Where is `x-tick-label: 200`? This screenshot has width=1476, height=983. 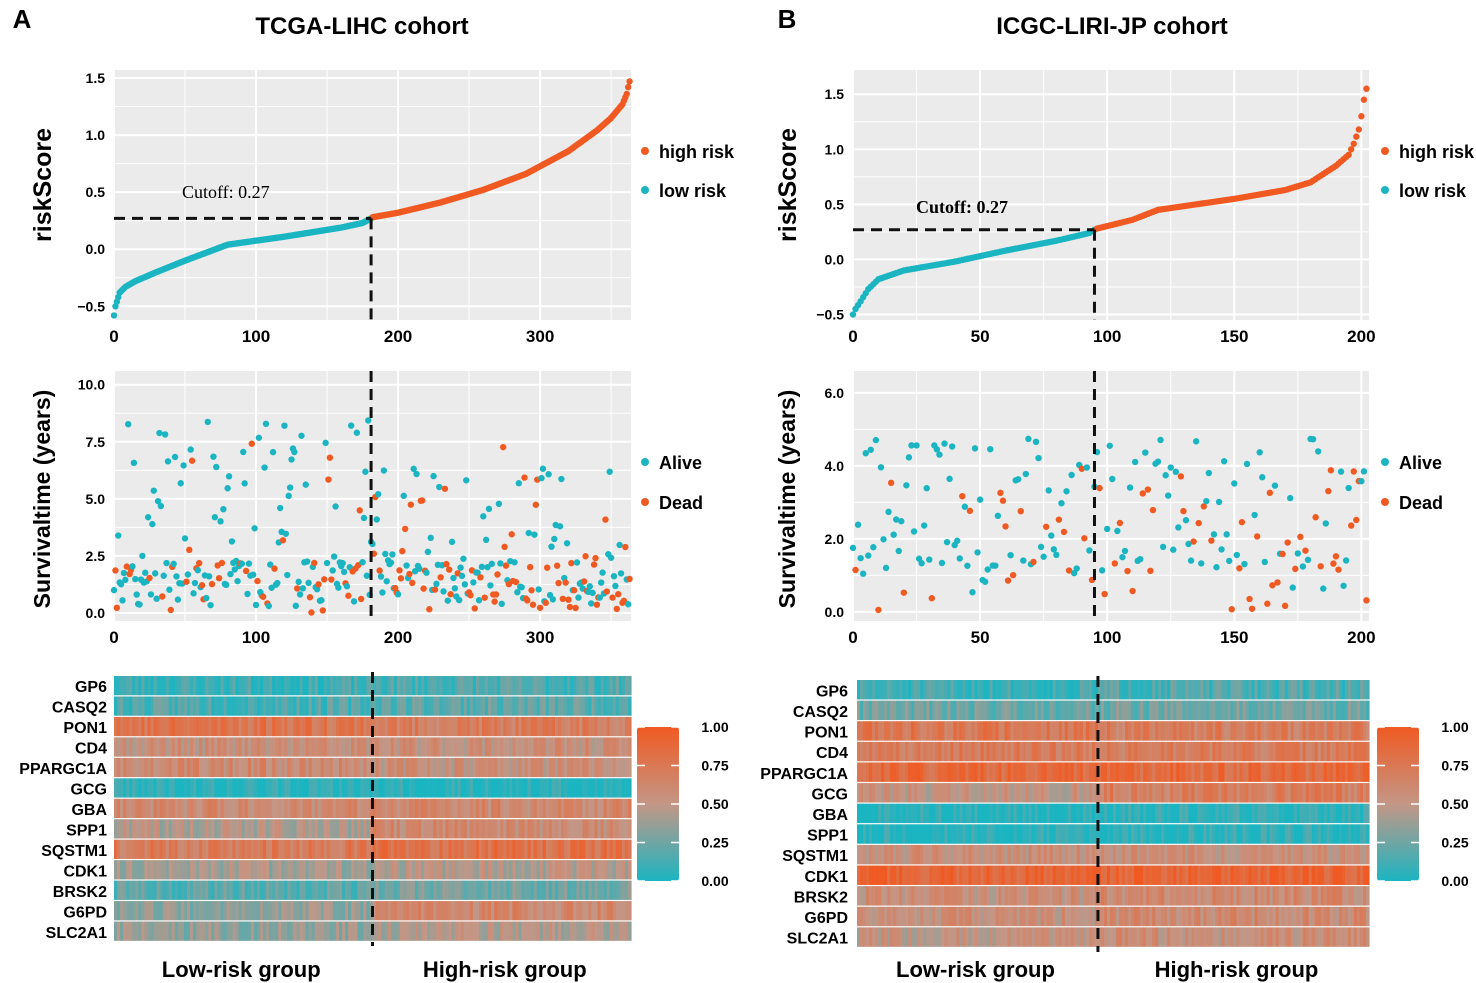 x-tick-label: 200 is located at coordinates (1361, 637).